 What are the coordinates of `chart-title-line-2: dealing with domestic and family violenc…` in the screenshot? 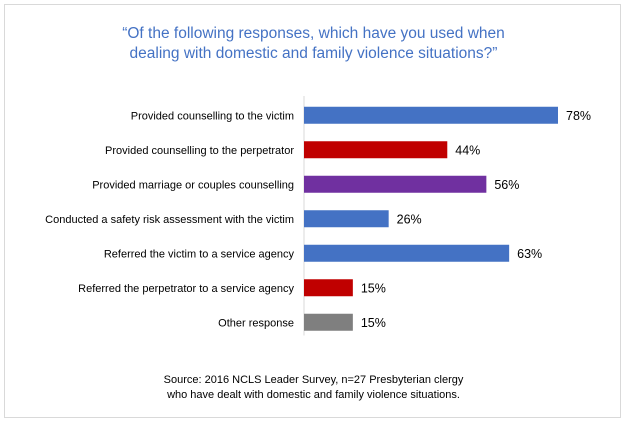 It's located at (313, 53).